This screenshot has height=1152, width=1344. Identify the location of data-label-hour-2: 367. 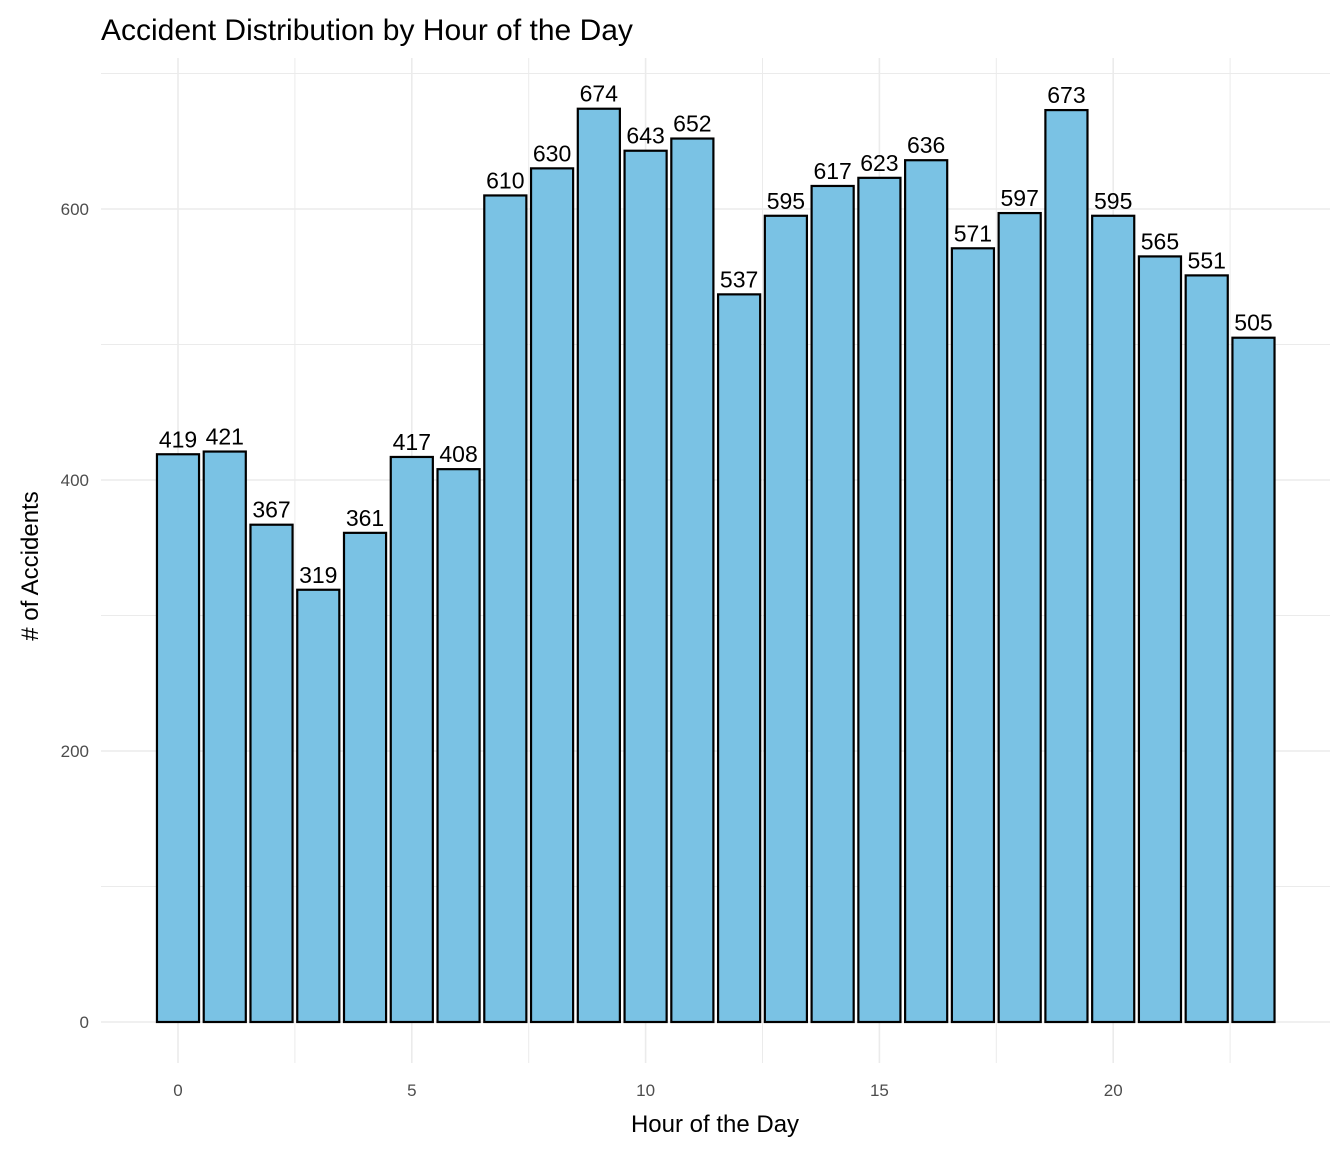
(271, 510).